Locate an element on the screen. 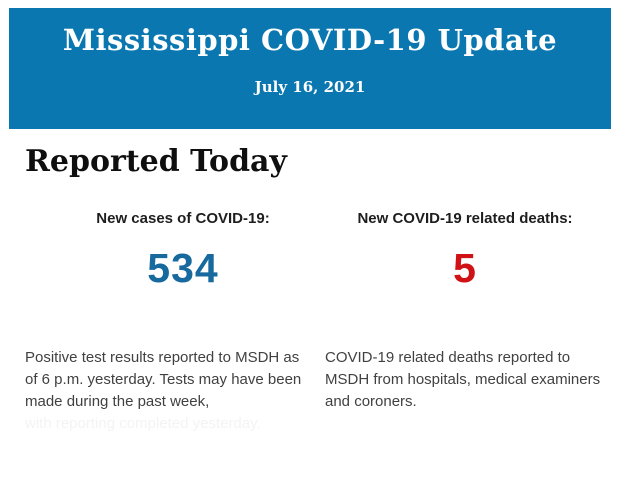  new-cases-label: New cases of COVID-19: is located at coordinates (183, 218).